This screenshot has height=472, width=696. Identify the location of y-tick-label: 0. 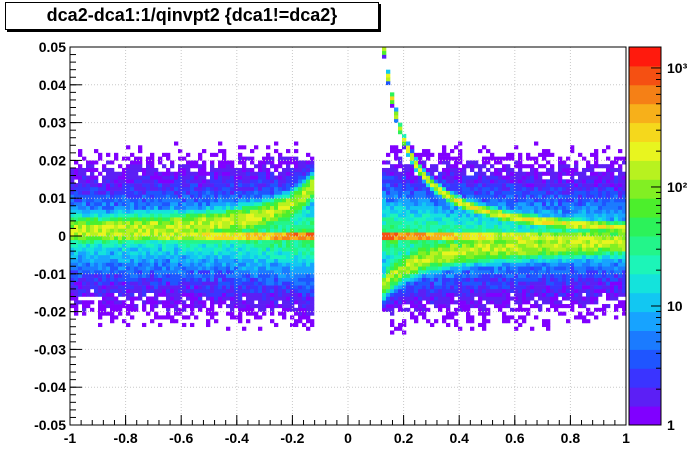
(62, 236).